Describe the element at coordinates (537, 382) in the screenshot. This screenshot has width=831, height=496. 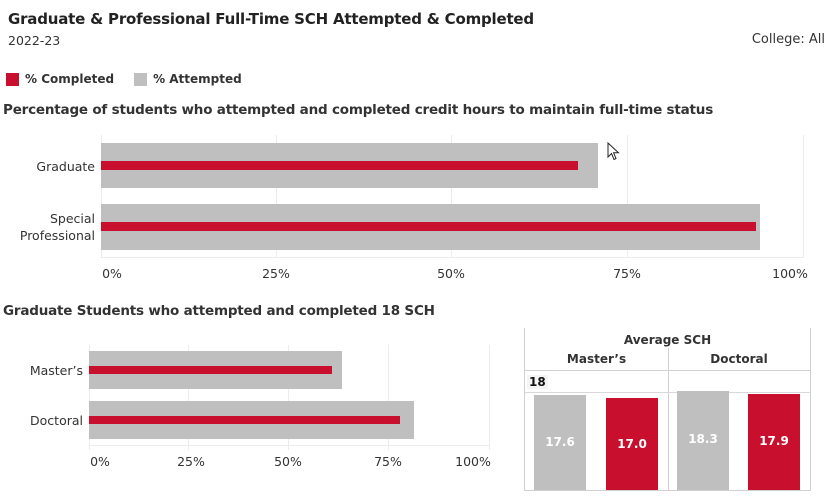
I see `reference-label: 18` at that location.